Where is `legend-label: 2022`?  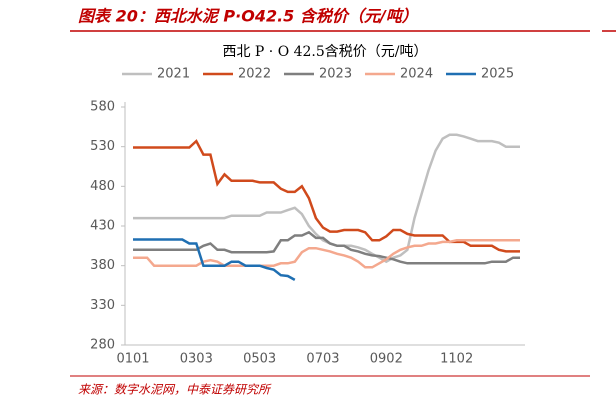
legend-label: 2022 is located at coordinates (254, 74).